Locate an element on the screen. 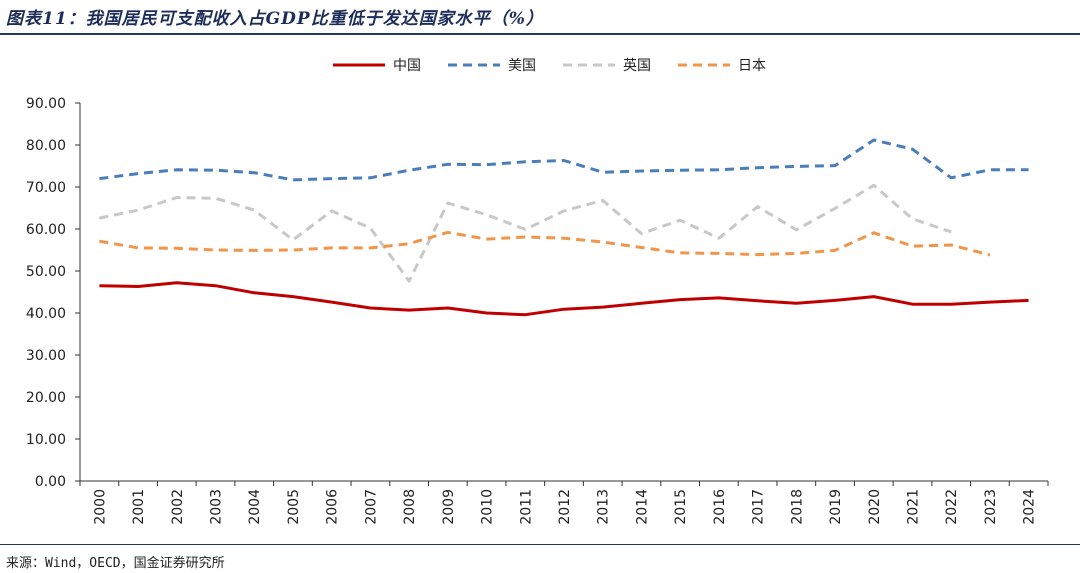  x-tick-label: 2024 is located at coordinates (1030, 507).